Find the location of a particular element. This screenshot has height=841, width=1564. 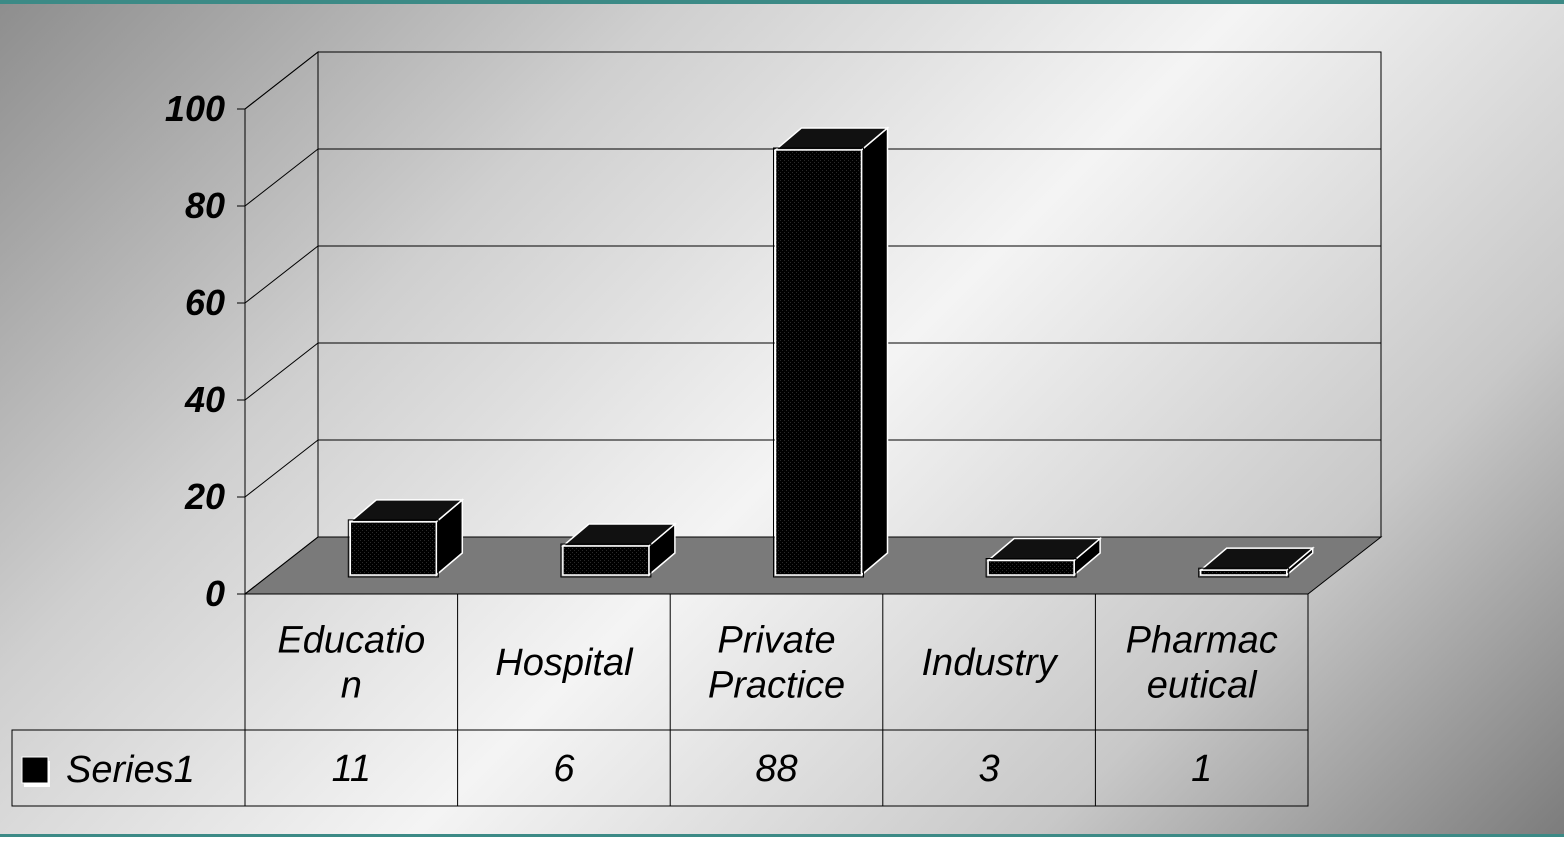

values-row is located at coordinates (660, 768).